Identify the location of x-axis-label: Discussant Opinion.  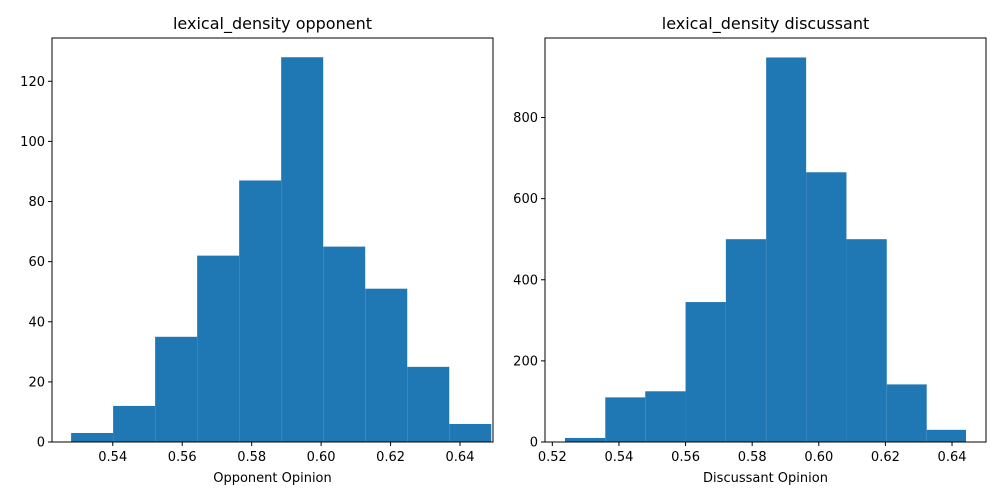
(765, 478).